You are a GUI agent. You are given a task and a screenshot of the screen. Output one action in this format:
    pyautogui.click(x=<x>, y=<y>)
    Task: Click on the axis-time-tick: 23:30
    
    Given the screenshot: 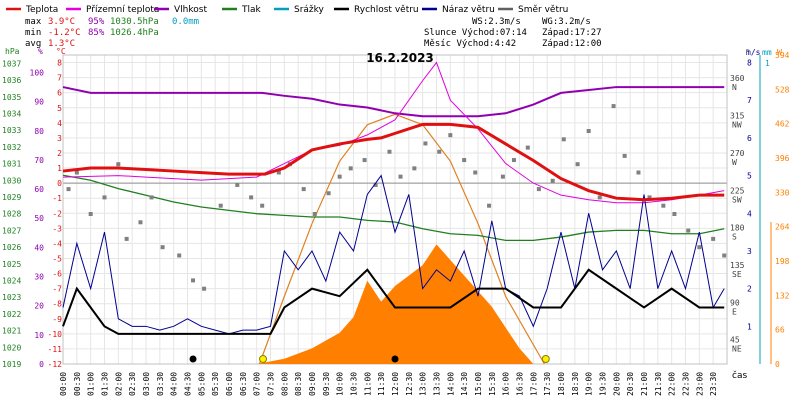 What is the action you would take?
    pyautogui.click(x=713, y=384)
    